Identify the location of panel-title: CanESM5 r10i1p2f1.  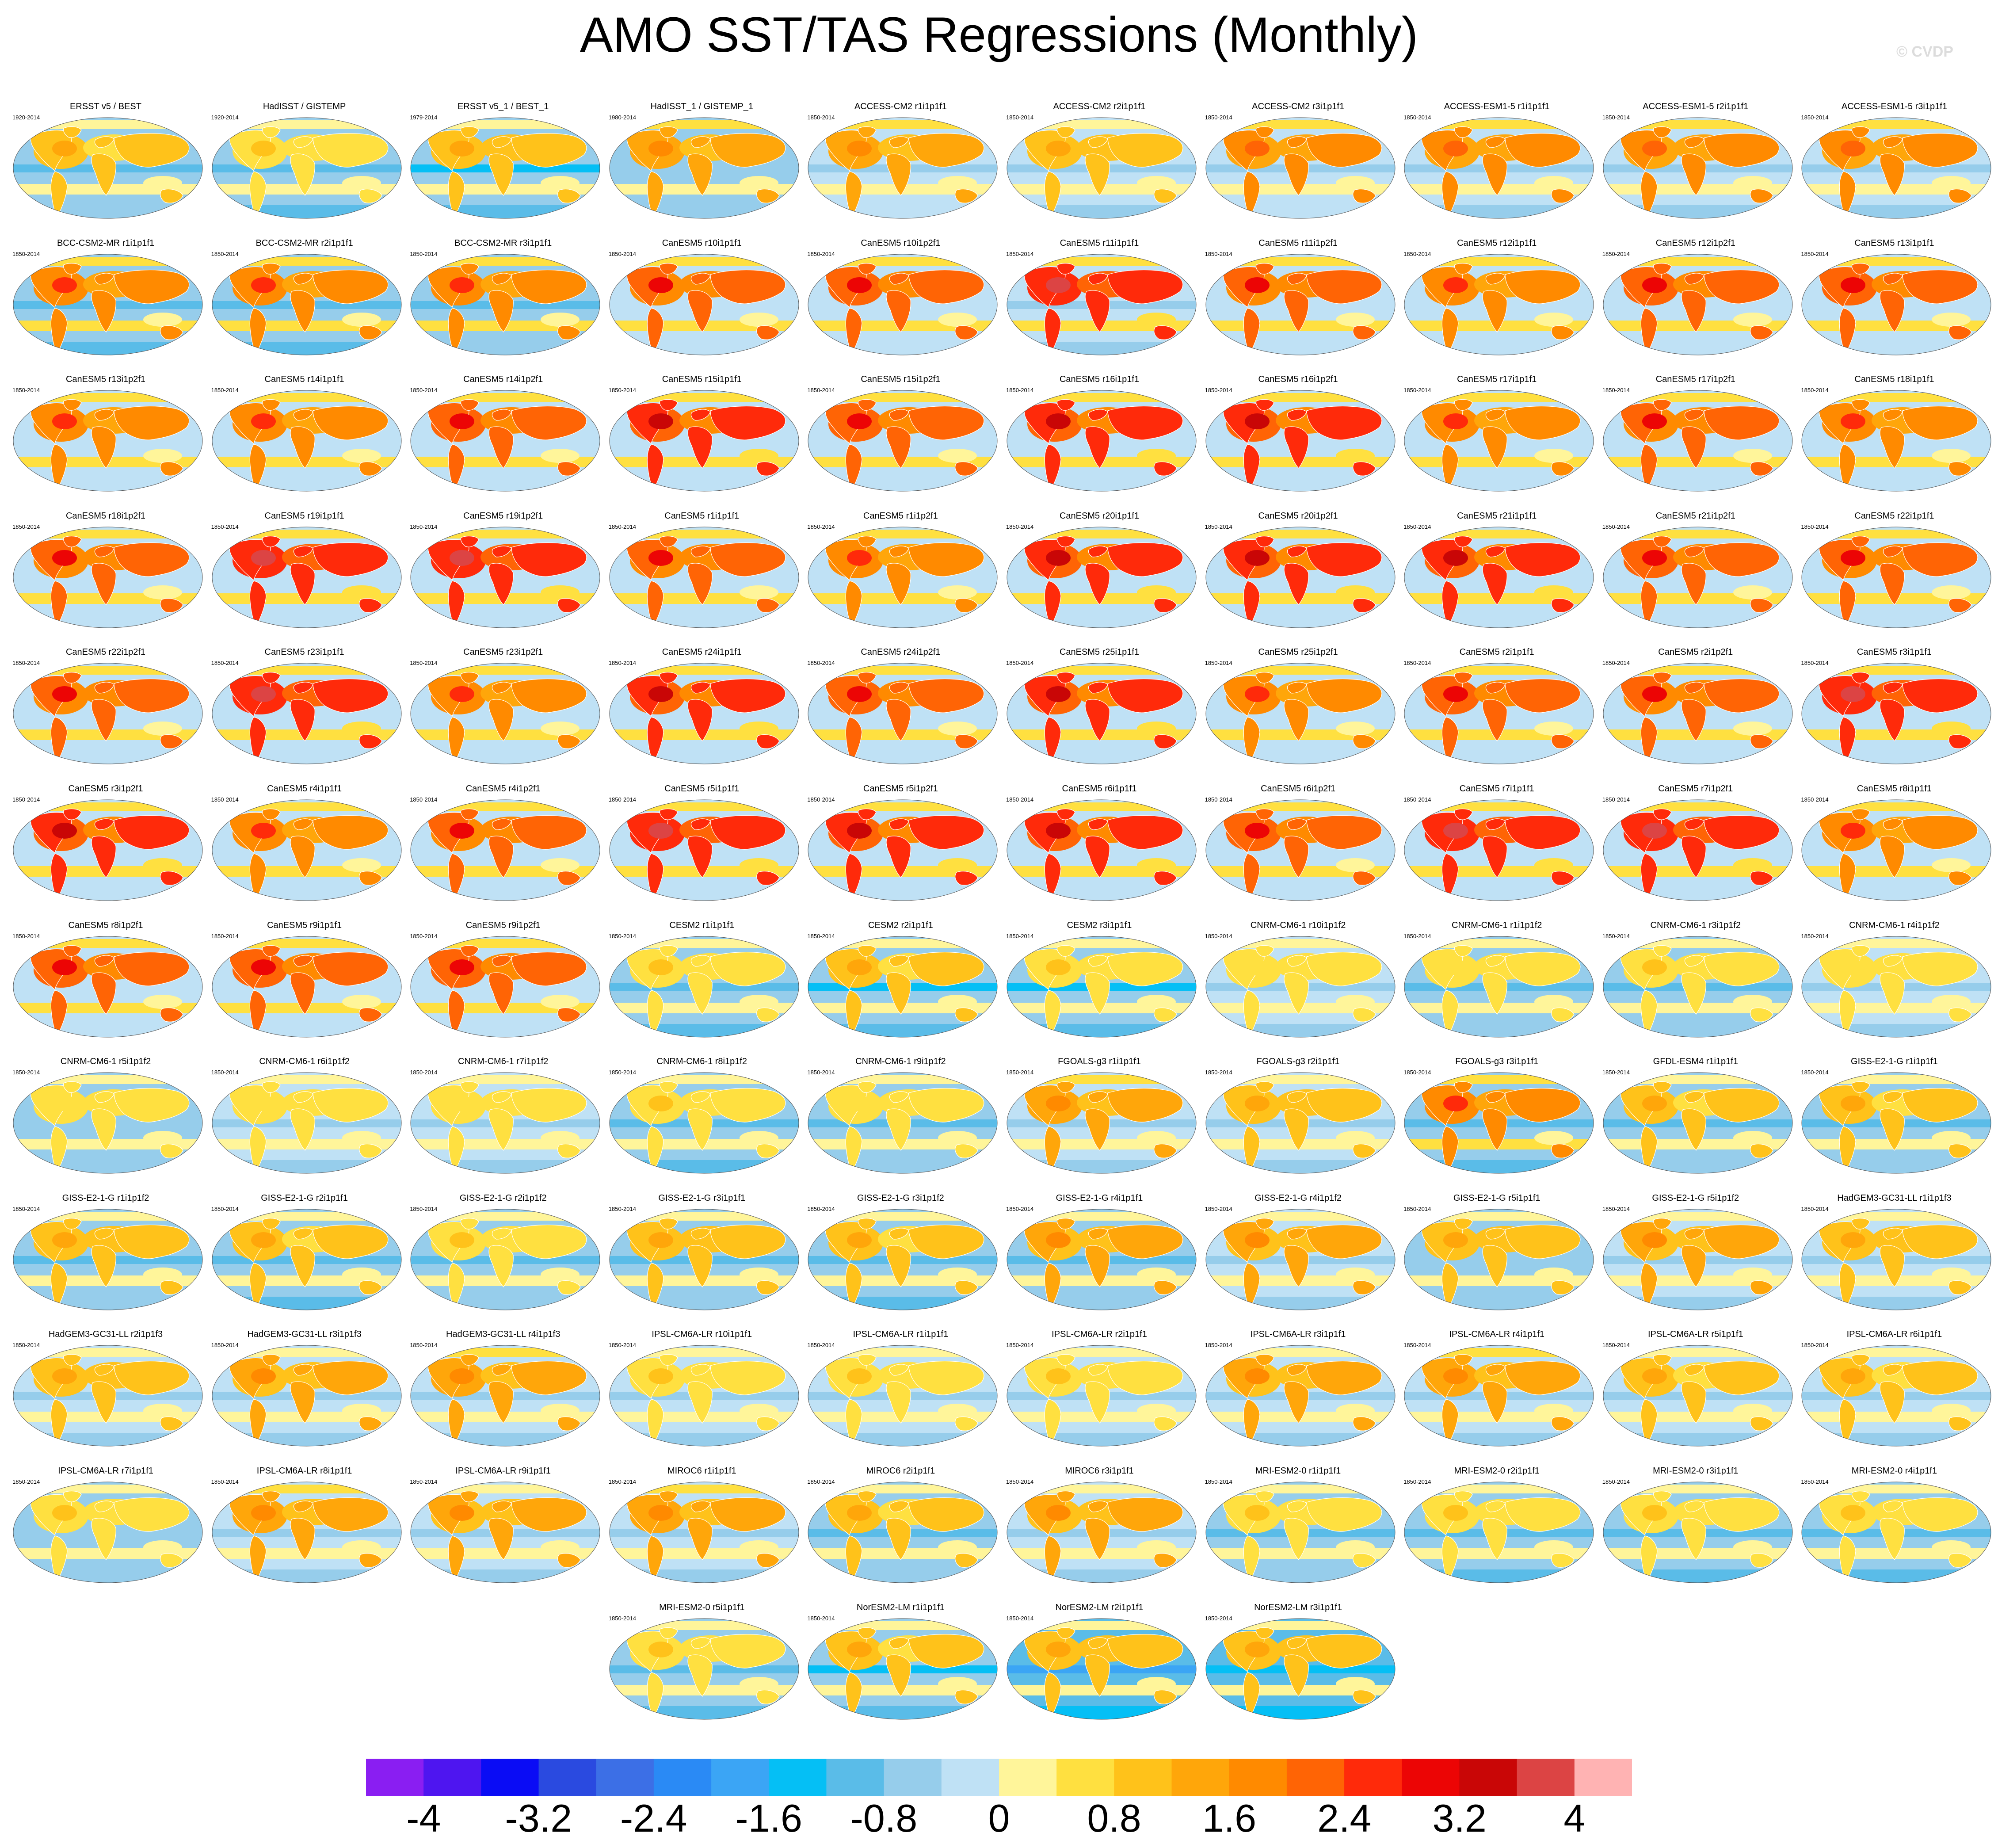
(901, 243).